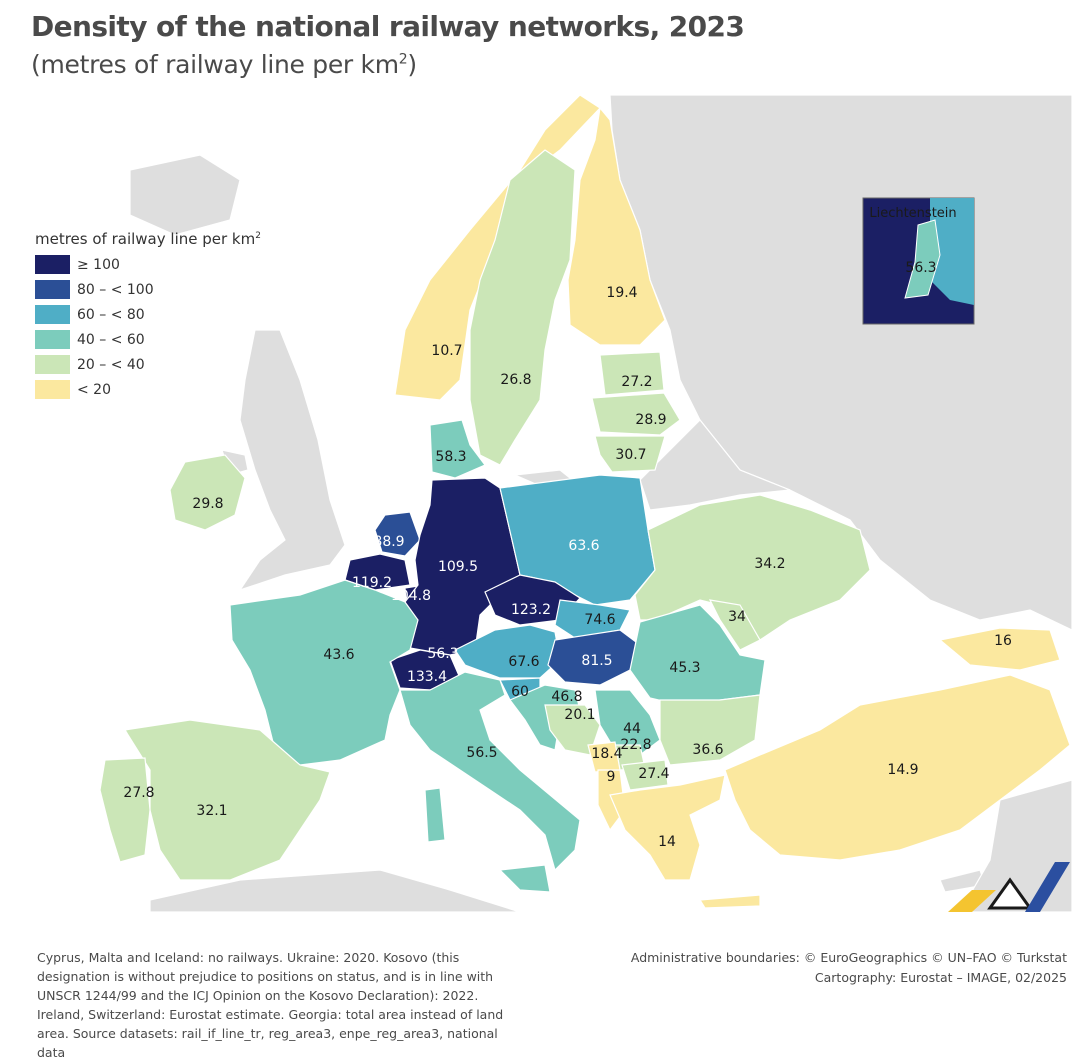 The width and height of the screenshot is (1091, 1062). Describe the element at coordinates (583, 546) in the screenshot. I see `label-poland: 63.6` at that location.